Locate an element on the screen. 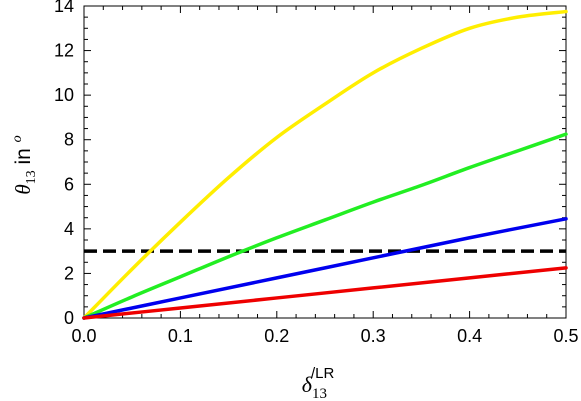 This screenshot has height=401, width=581. x-tick-label: 0.1 is located at coordinates (180, 336).